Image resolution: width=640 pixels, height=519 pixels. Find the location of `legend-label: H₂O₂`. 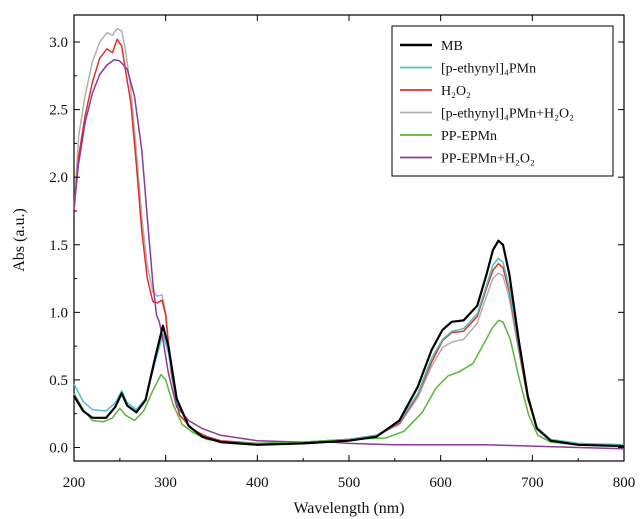

legend-label: H₂O₂ is located at coordinates (456, 91).